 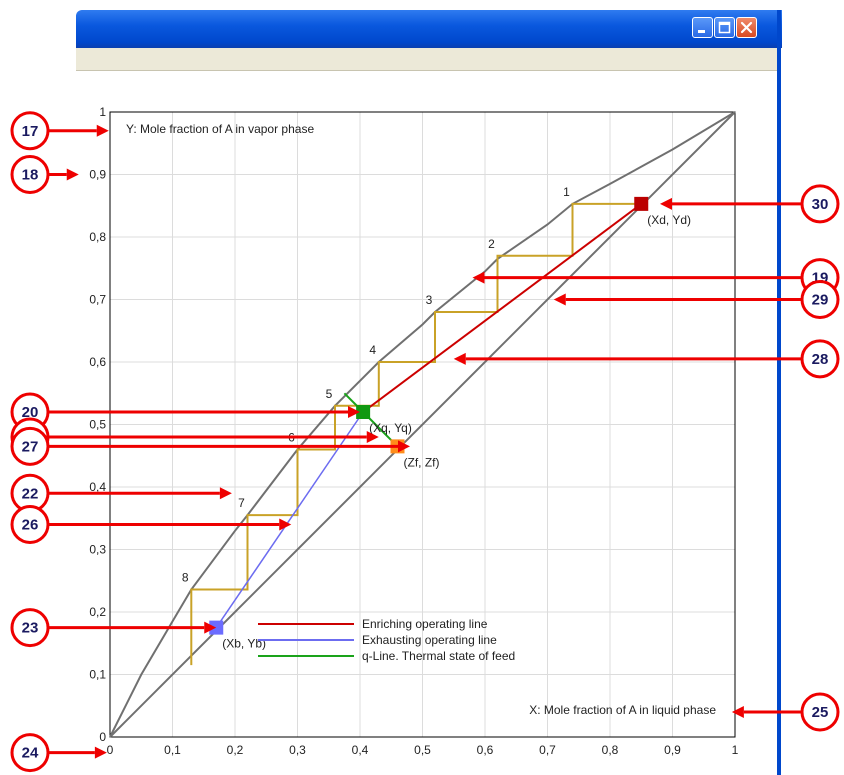 I want to click on y-tick-label: 0,5, so click(x=97, y=425).